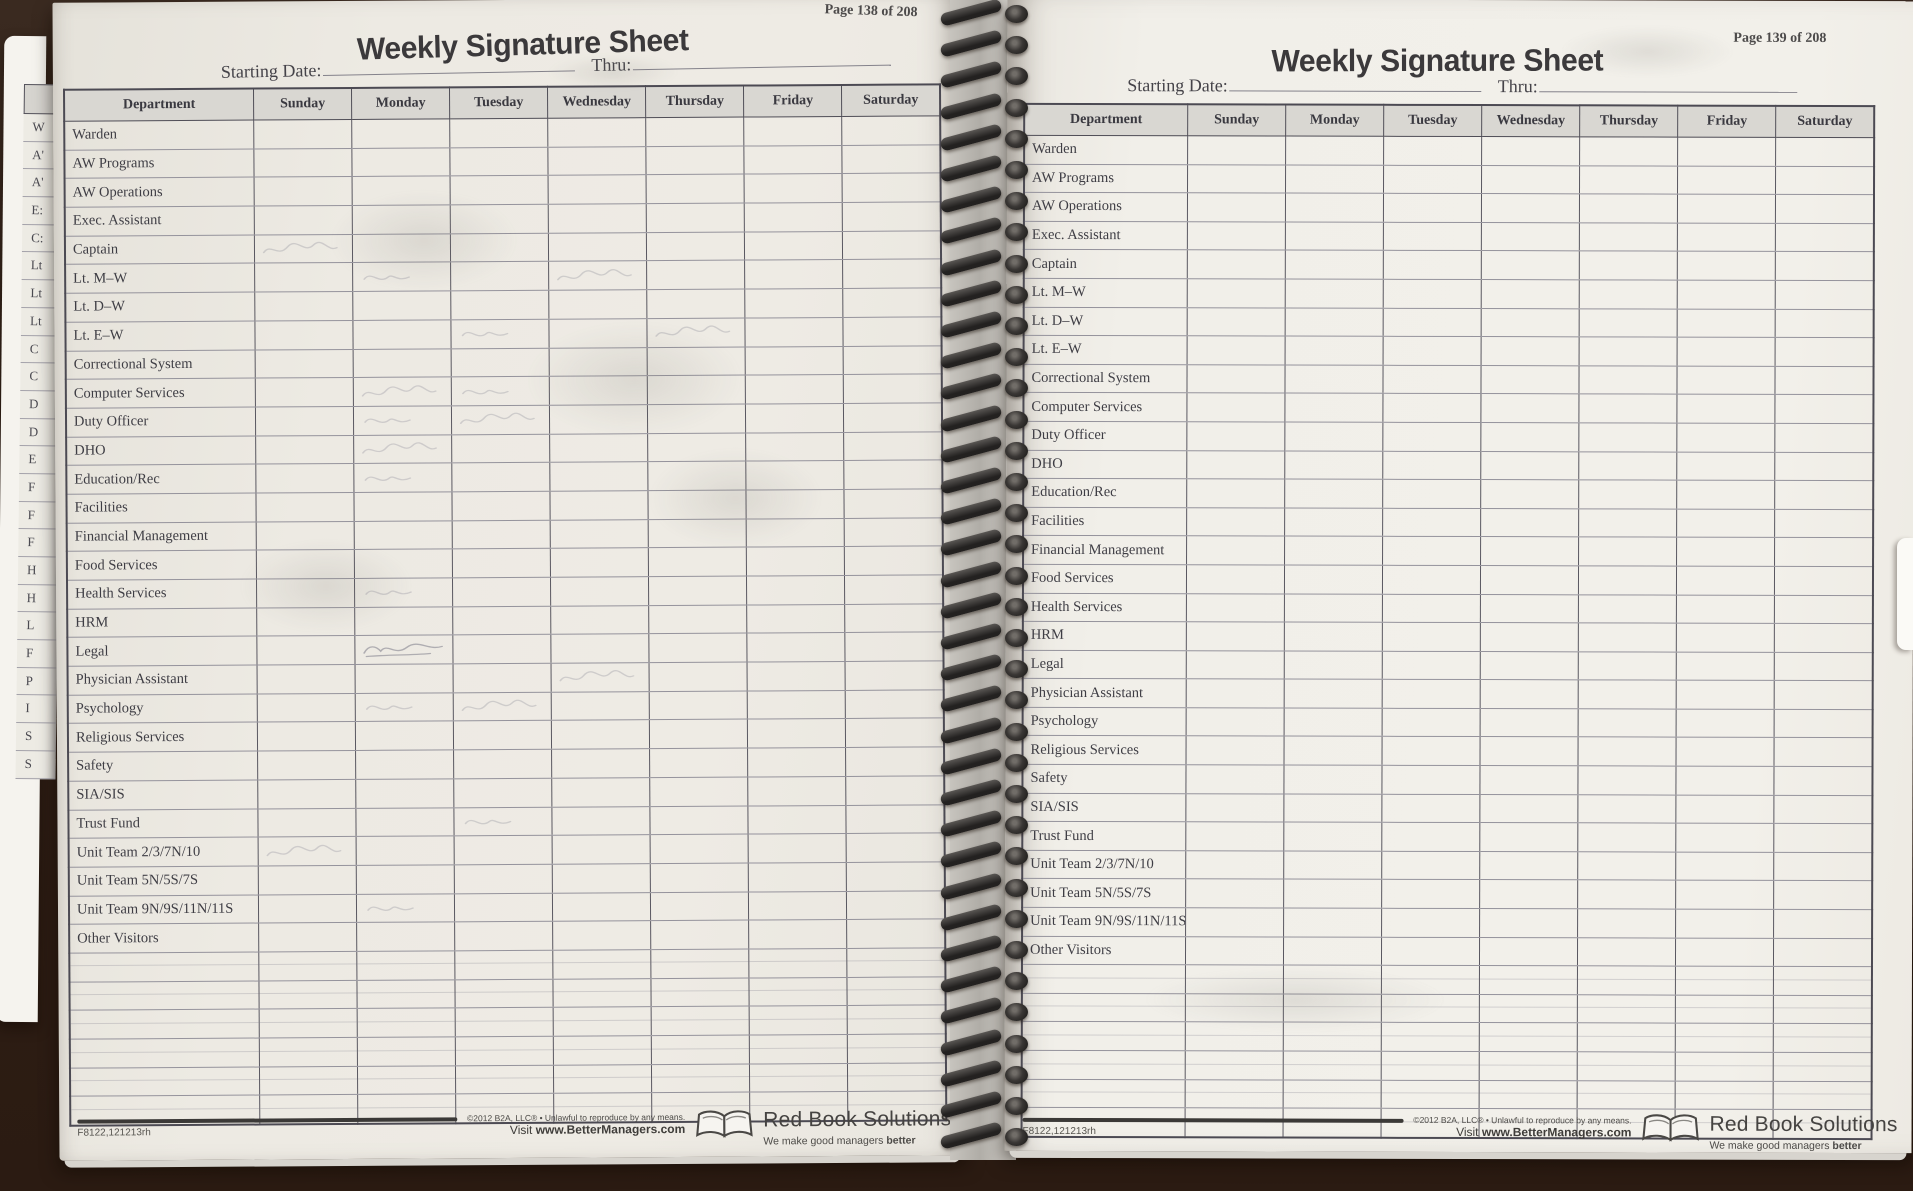  Describe the element at coordinates (503, 391) in the screenshot. I see `table-row: Computer Services` at that location.